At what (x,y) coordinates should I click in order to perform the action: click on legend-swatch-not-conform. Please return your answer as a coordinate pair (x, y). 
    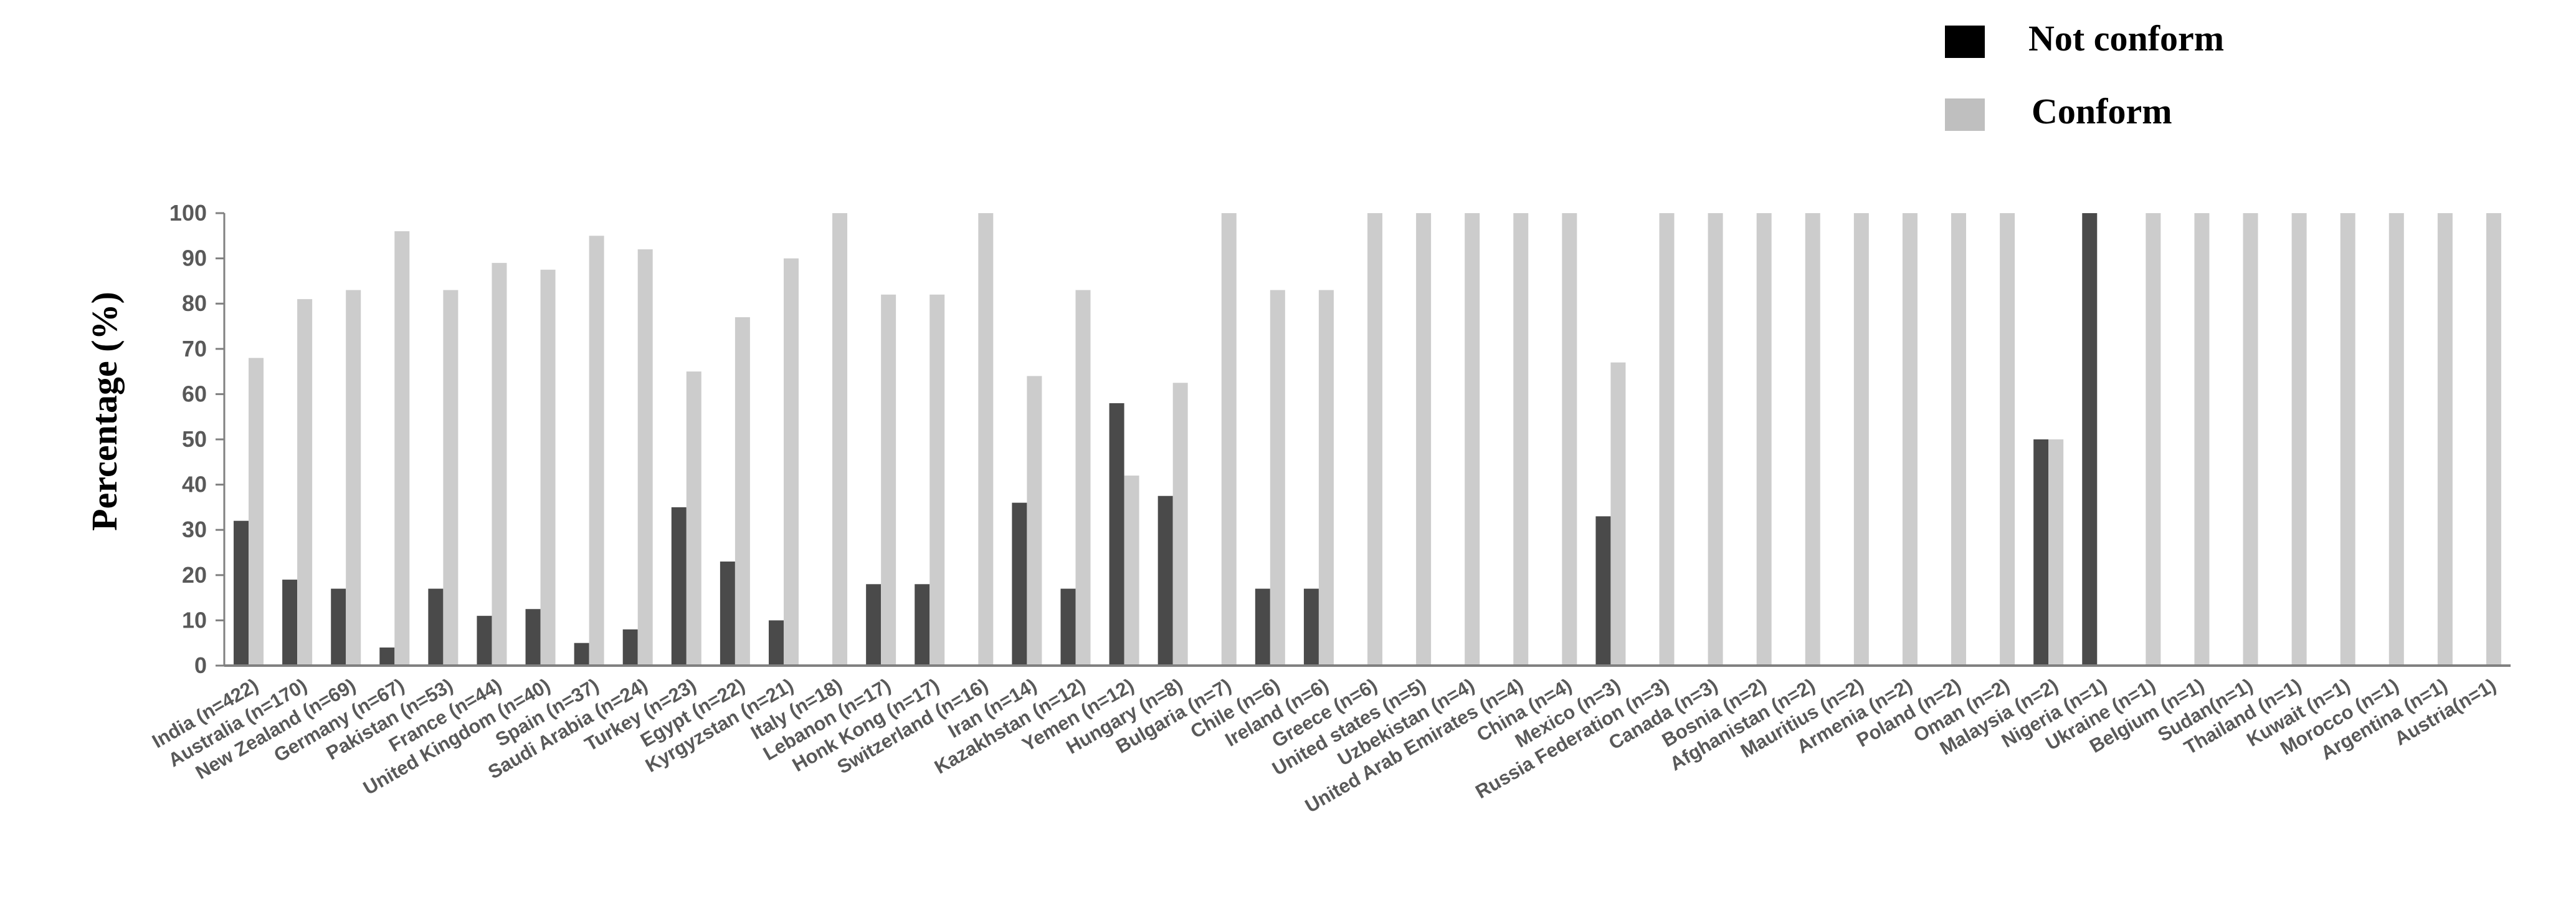
    Looking at the image, I should click on (1965, 42).